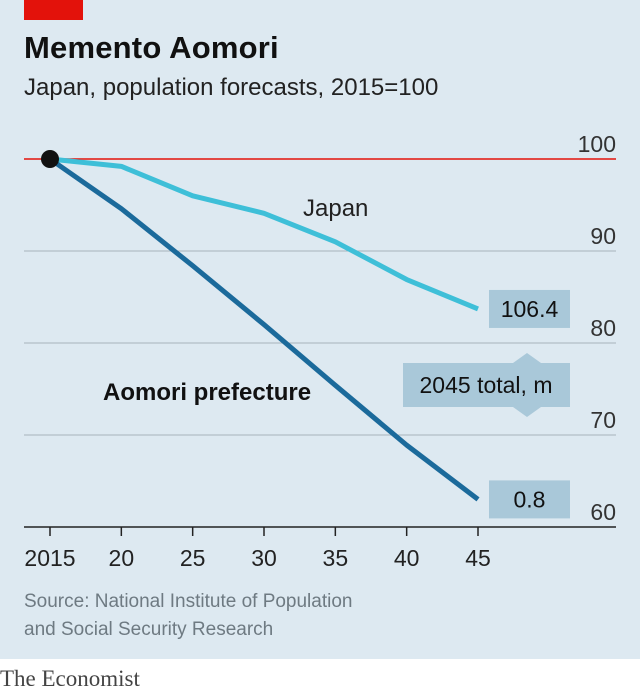  I want to click on source-line-2: and Social Security Research, so click(149, 629).